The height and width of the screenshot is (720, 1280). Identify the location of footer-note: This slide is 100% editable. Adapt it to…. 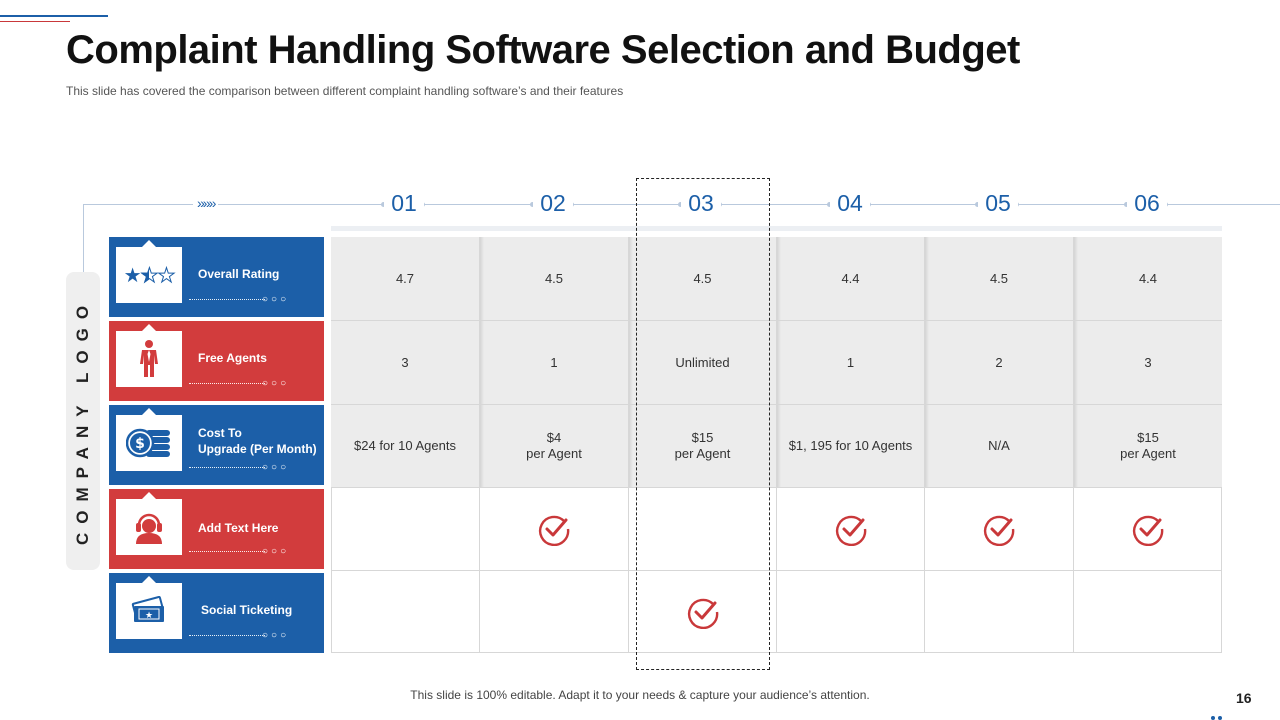
(640, 695).